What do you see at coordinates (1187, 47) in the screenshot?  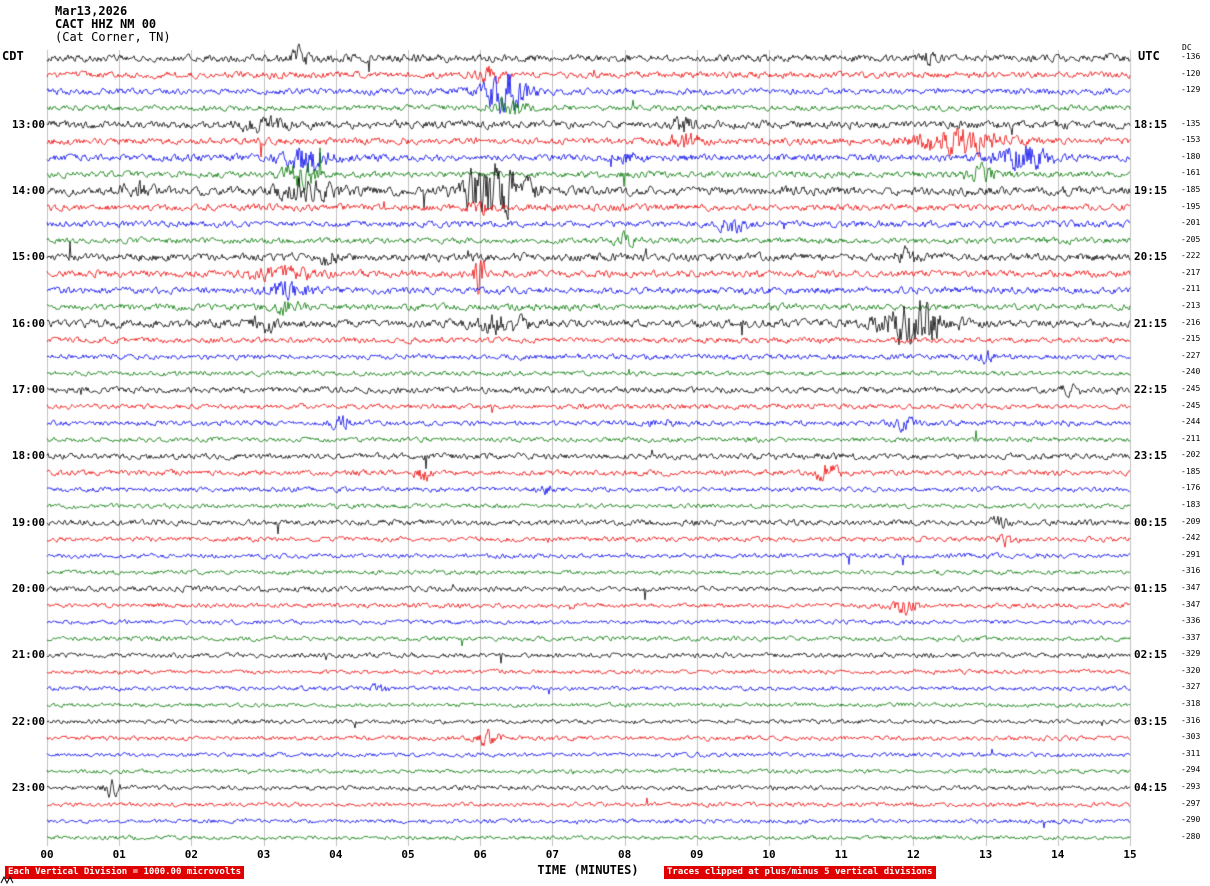 I see `dc-offset-column-header: DC` at bounding box center [1187, 47].